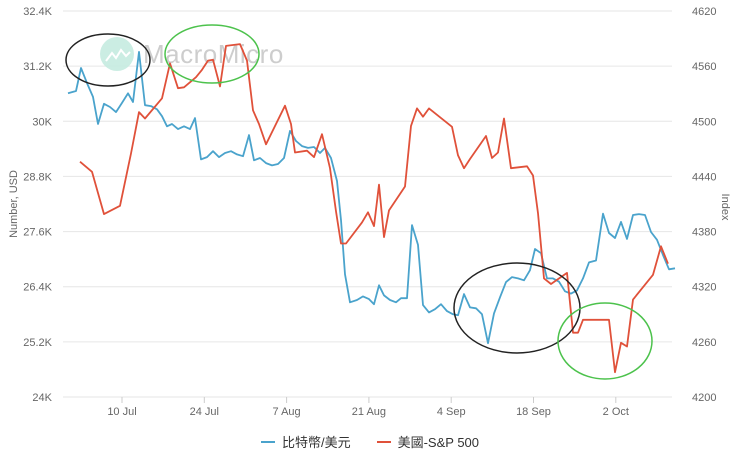 This screenshot has height=459, width=740. I want to click on right-axis-ticks: 4620 4560 4500 4440 4380 4320 4260 4200, so click(704, 205).